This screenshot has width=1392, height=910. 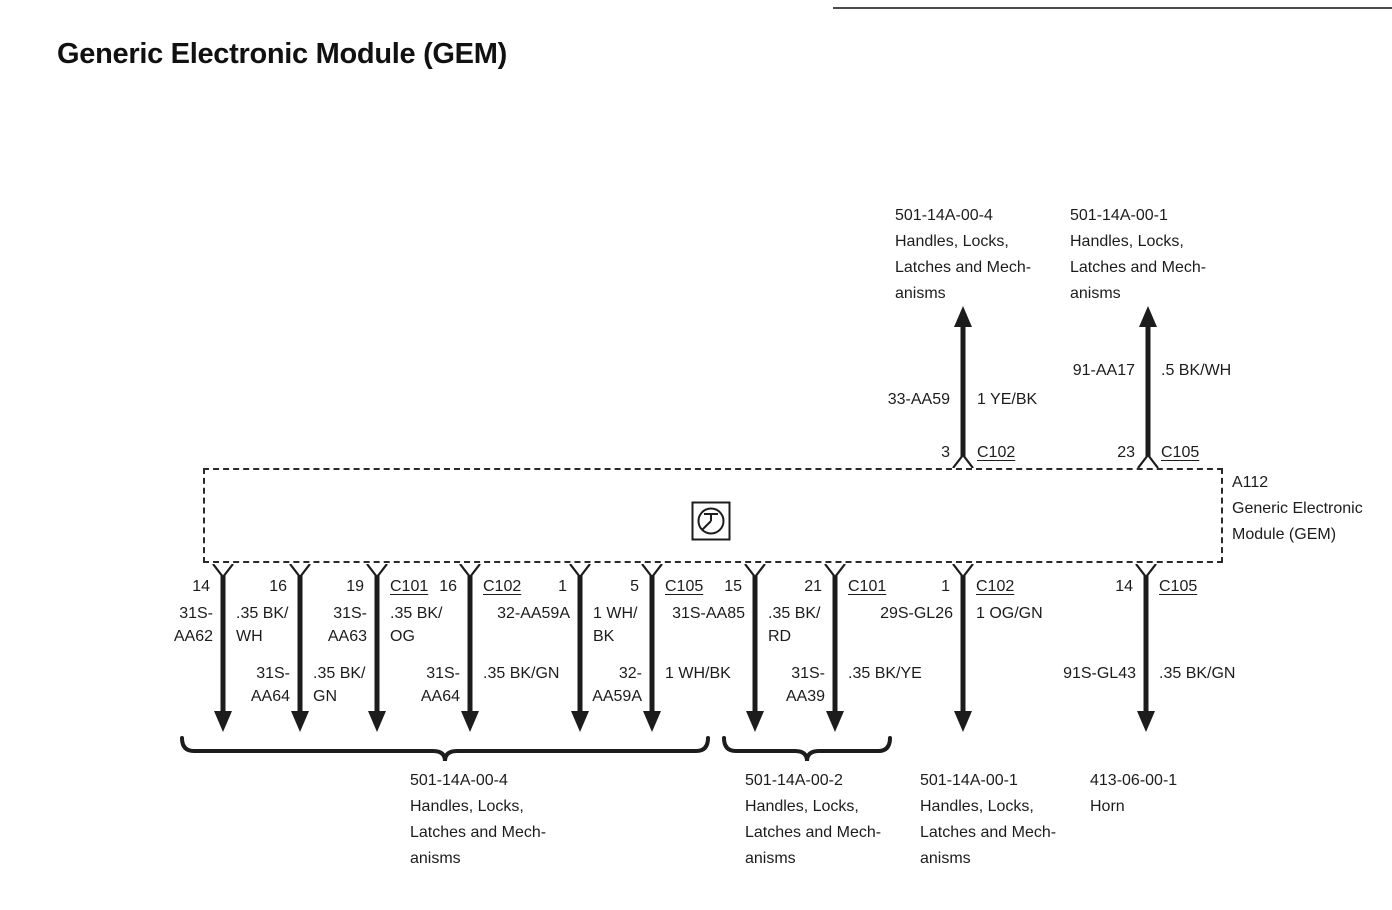 What do you see at coordinates (1126, 452) in the screenshot?
I see `pin-number: 23` at bounding box center [1126, 452].